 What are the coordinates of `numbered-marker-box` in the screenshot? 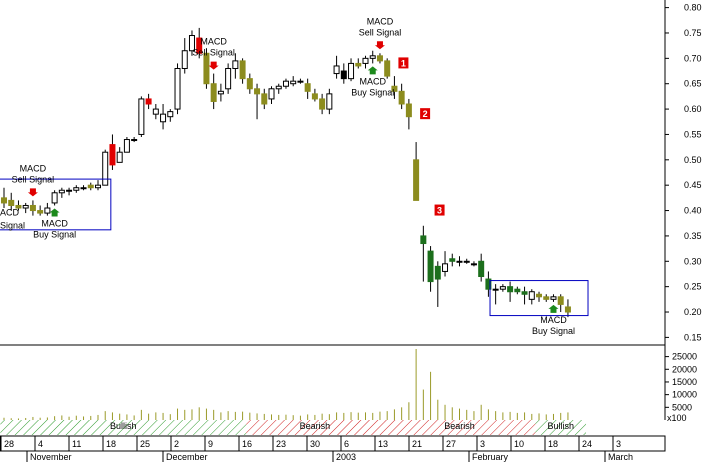 It's located at (425, 114).